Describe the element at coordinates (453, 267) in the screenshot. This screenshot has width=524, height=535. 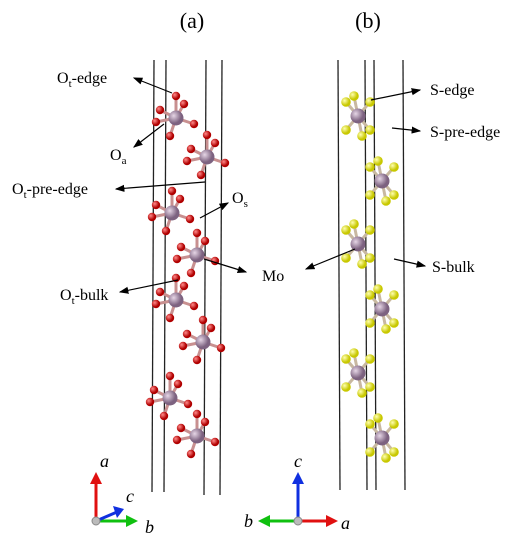
I see `annotation: S-bulk` at that location.